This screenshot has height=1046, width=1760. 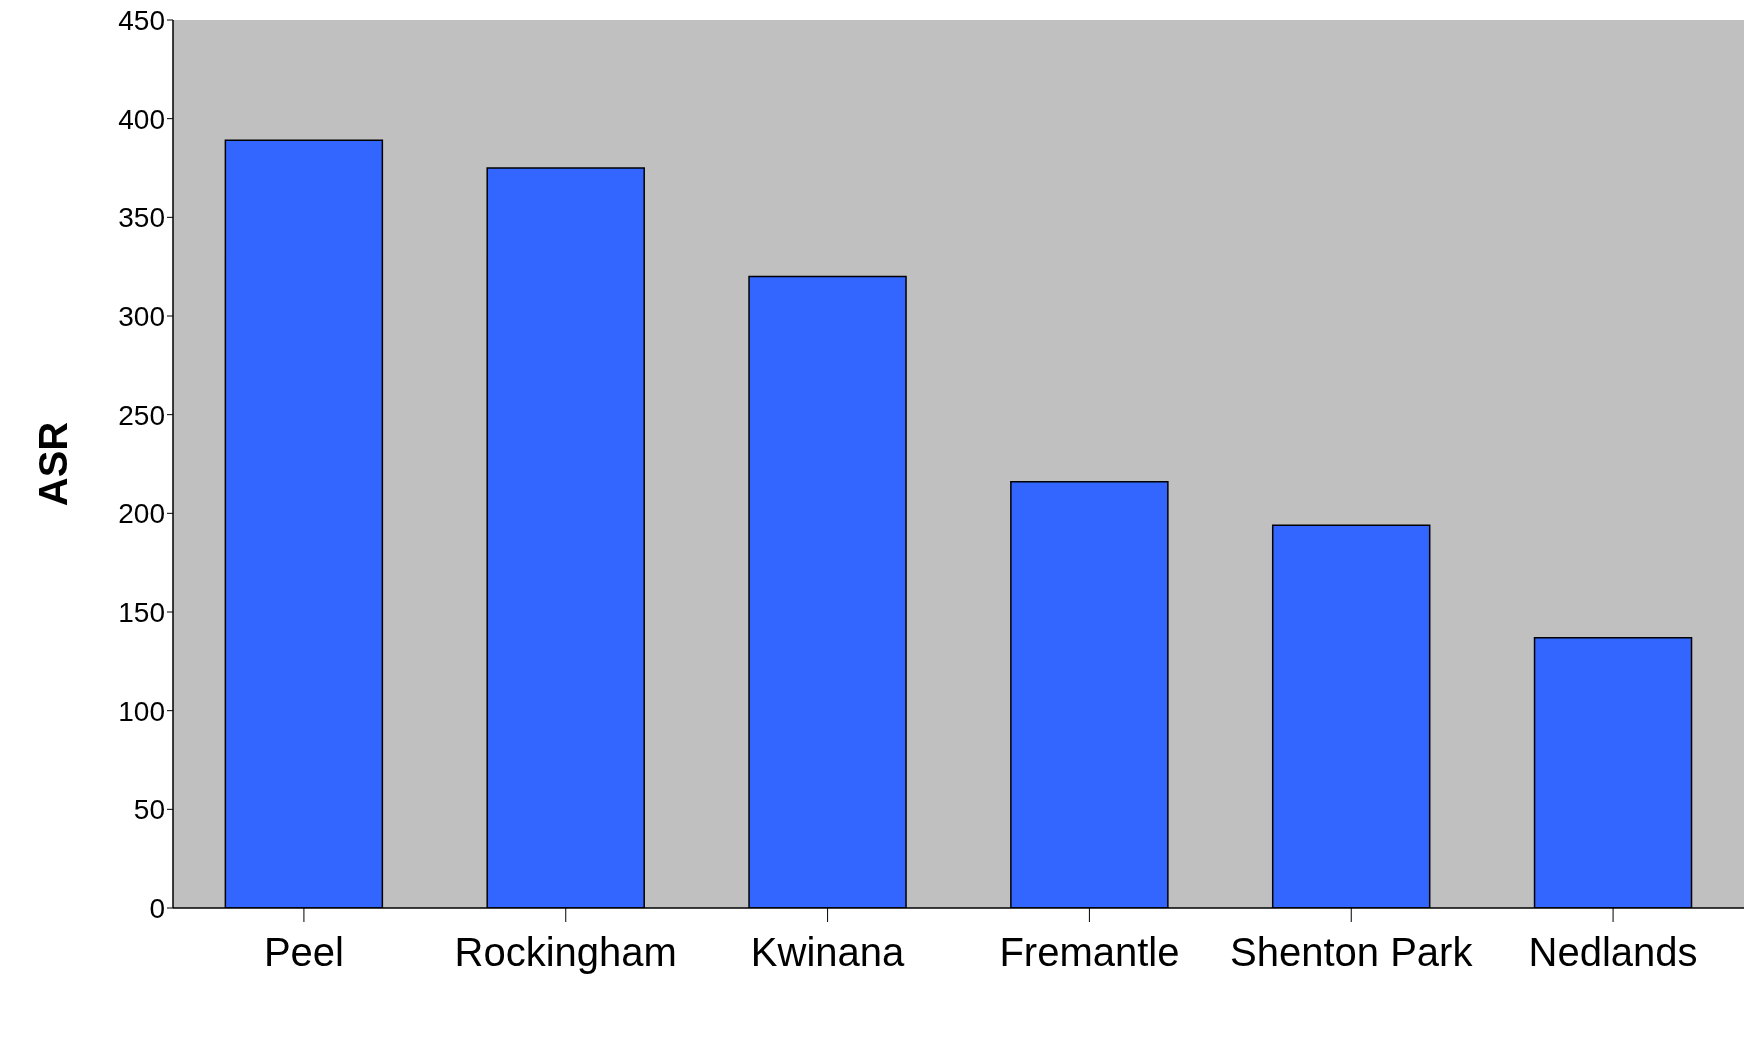 What do you see at coordinates (1352, 952) in the screenshot?
I see `x-tick-label: Shenton Park` at bounding box center [1352, 952].